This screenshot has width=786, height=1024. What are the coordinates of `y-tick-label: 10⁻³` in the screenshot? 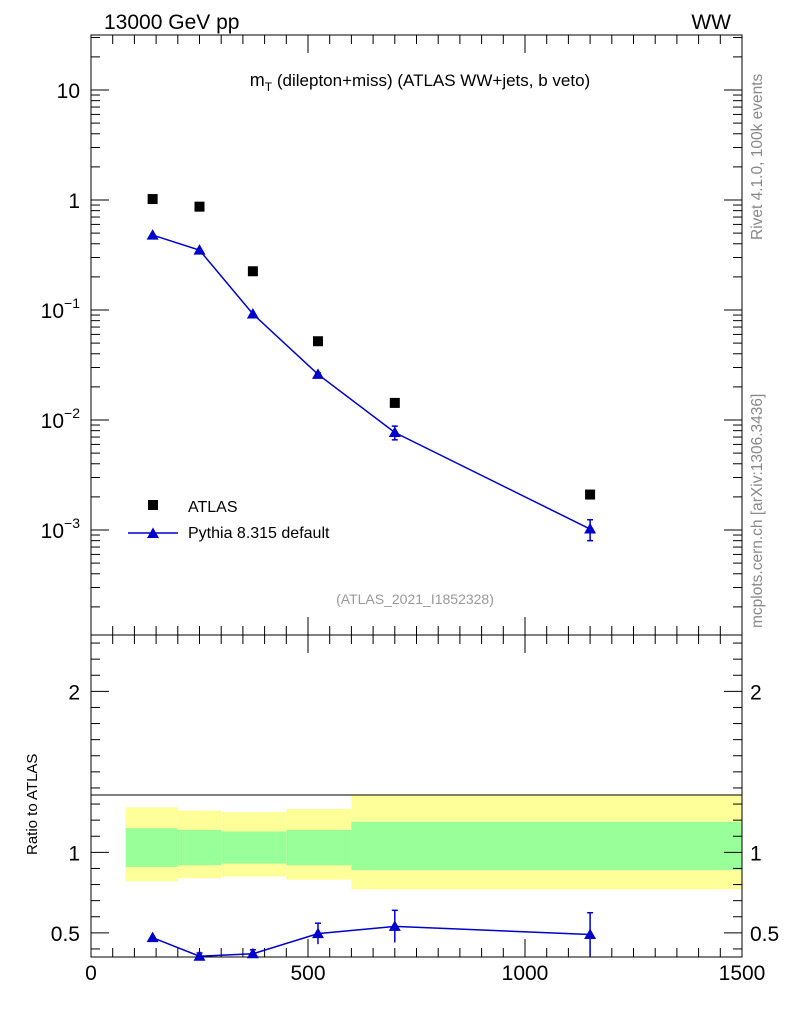 It's located at (61, 529).